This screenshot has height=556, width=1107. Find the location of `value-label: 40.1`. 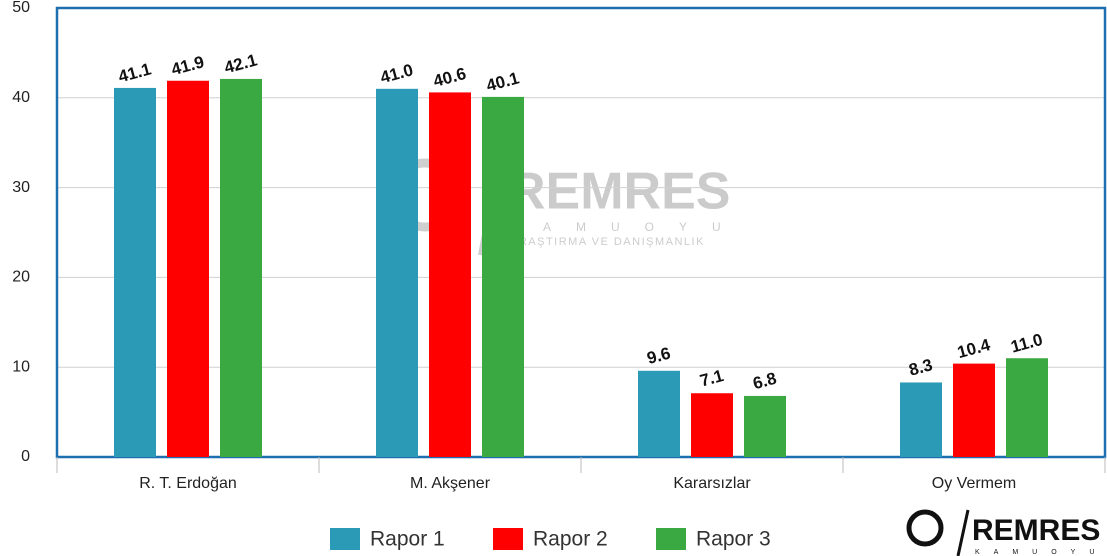

value-label: 40.1 is located at coordinates (502, 81).